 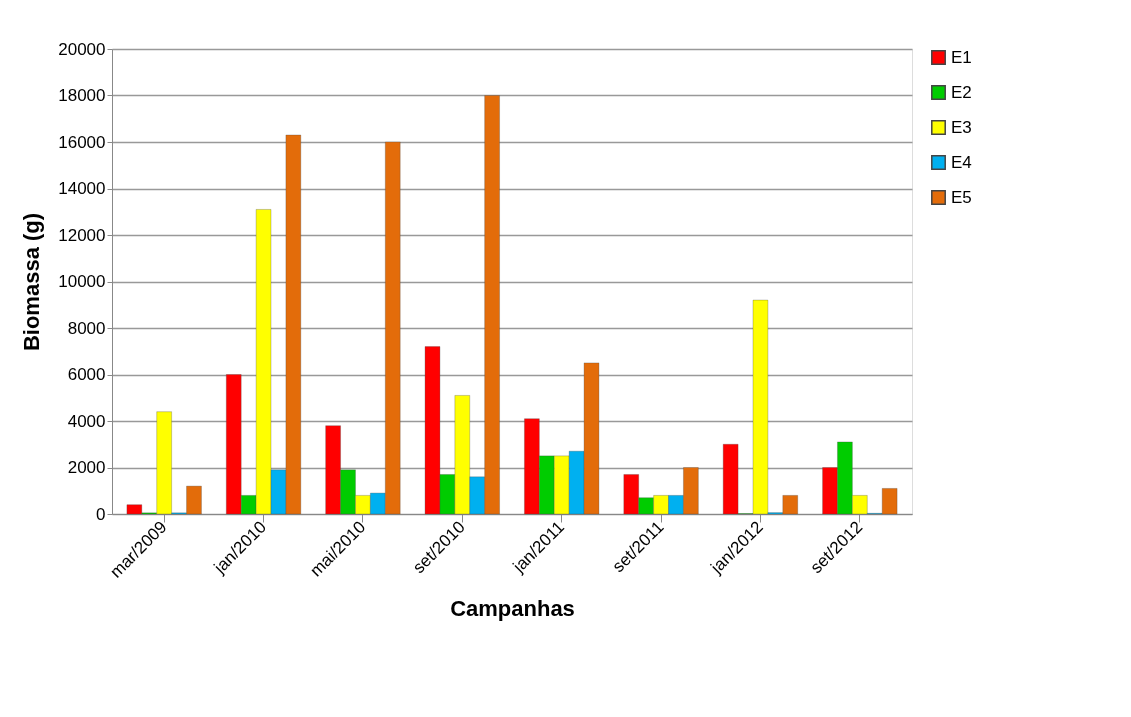 What do you see at coordinates (86, 467) in the screenshot?
I see `y-tick-label: 2000` at bounding box center [86, 467].